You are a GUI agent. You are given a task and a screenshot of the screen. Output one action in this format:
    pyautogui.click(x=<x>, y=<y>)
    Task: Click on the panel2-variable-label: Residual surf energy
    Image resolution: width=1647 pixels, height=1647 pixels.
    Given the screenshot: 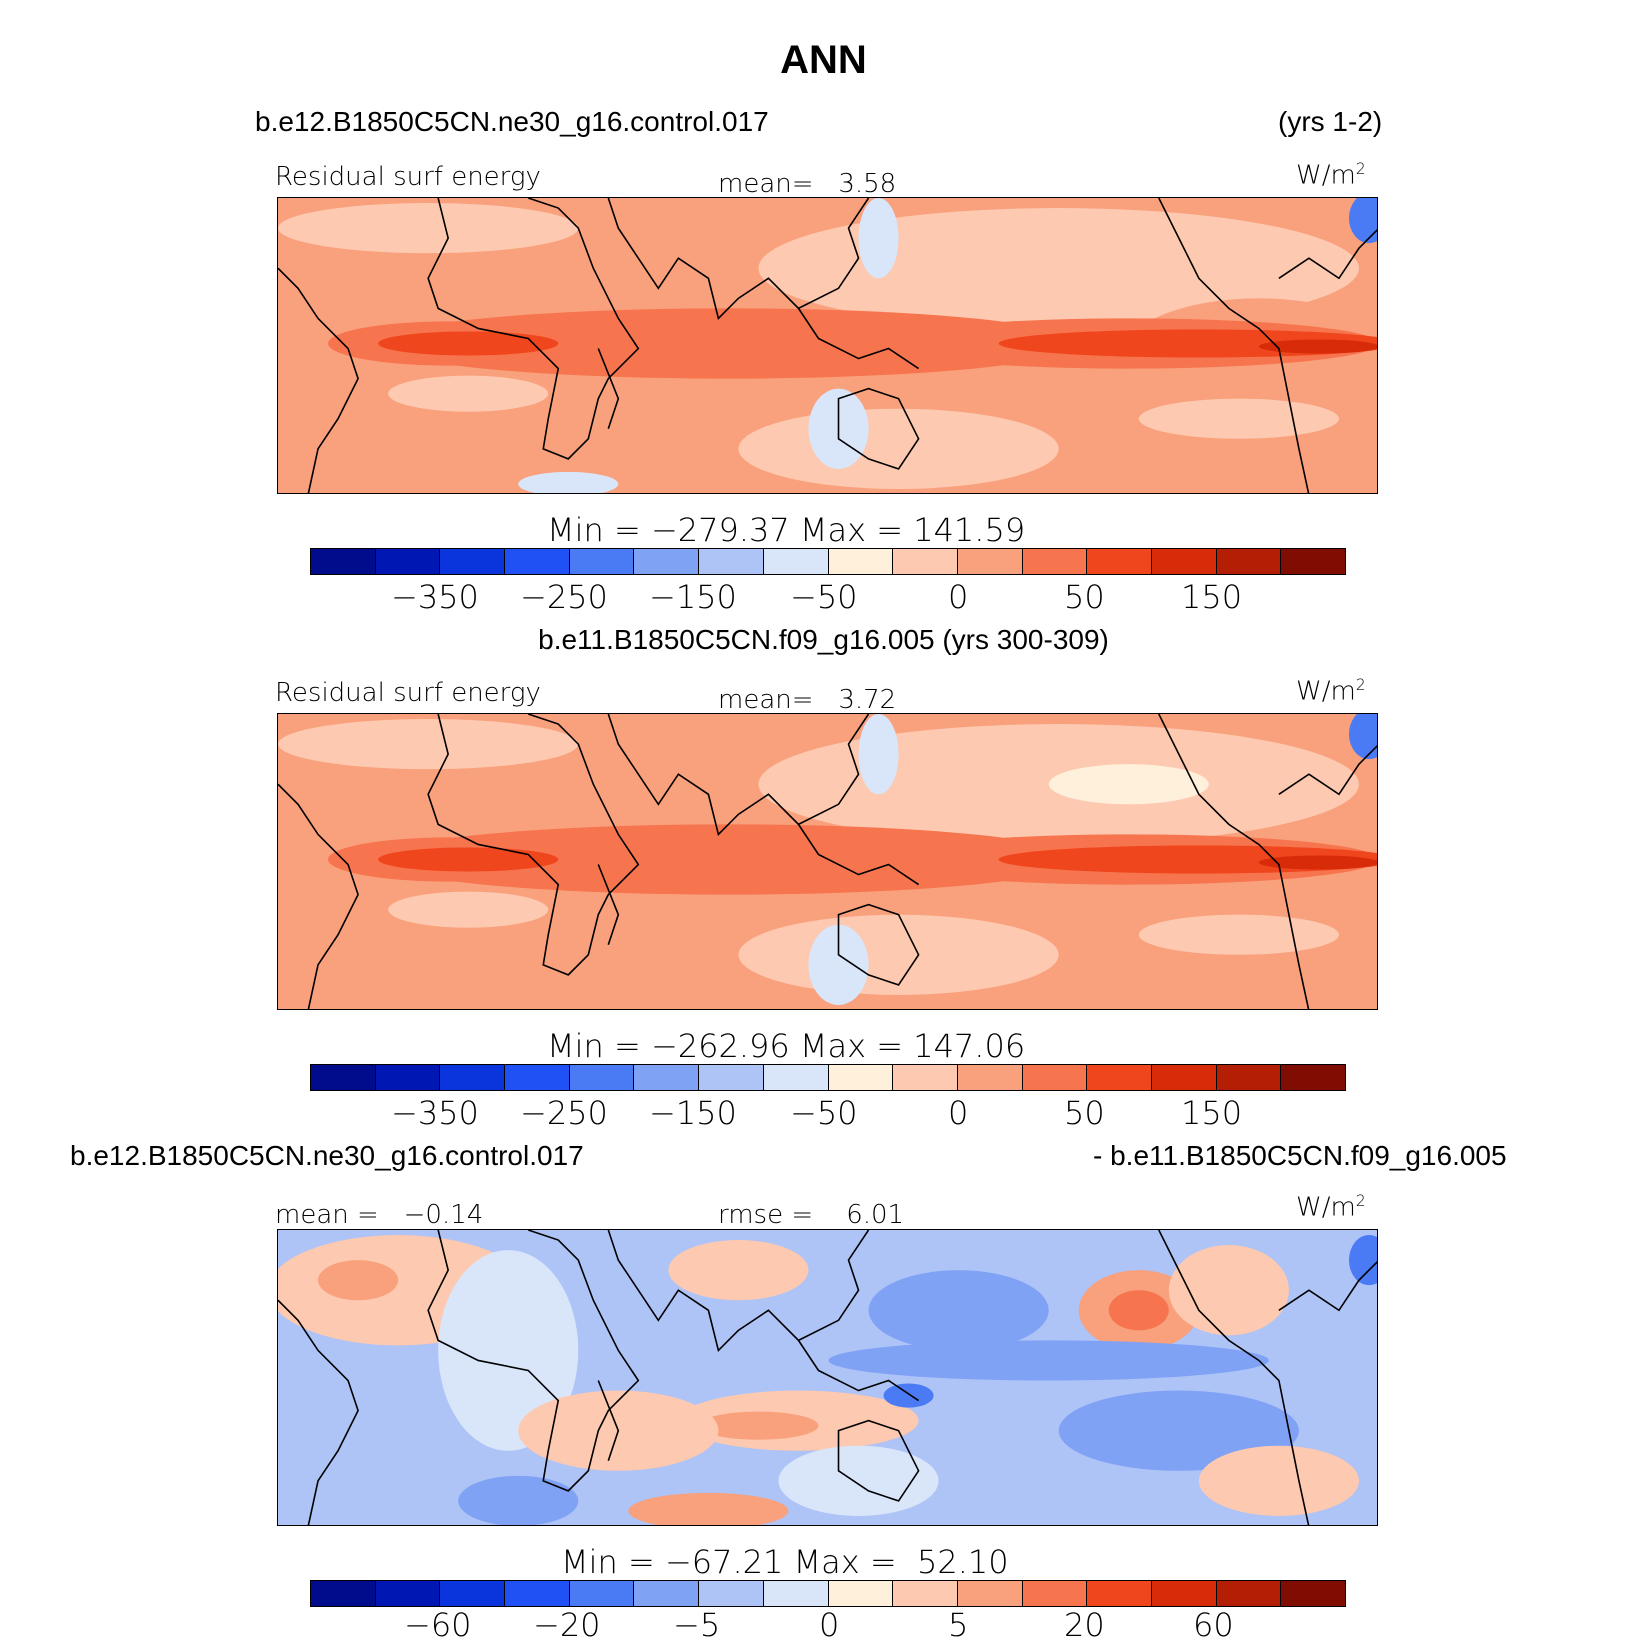 What is the action you would take?
    pyautogui.click(x=408, y=693)
    